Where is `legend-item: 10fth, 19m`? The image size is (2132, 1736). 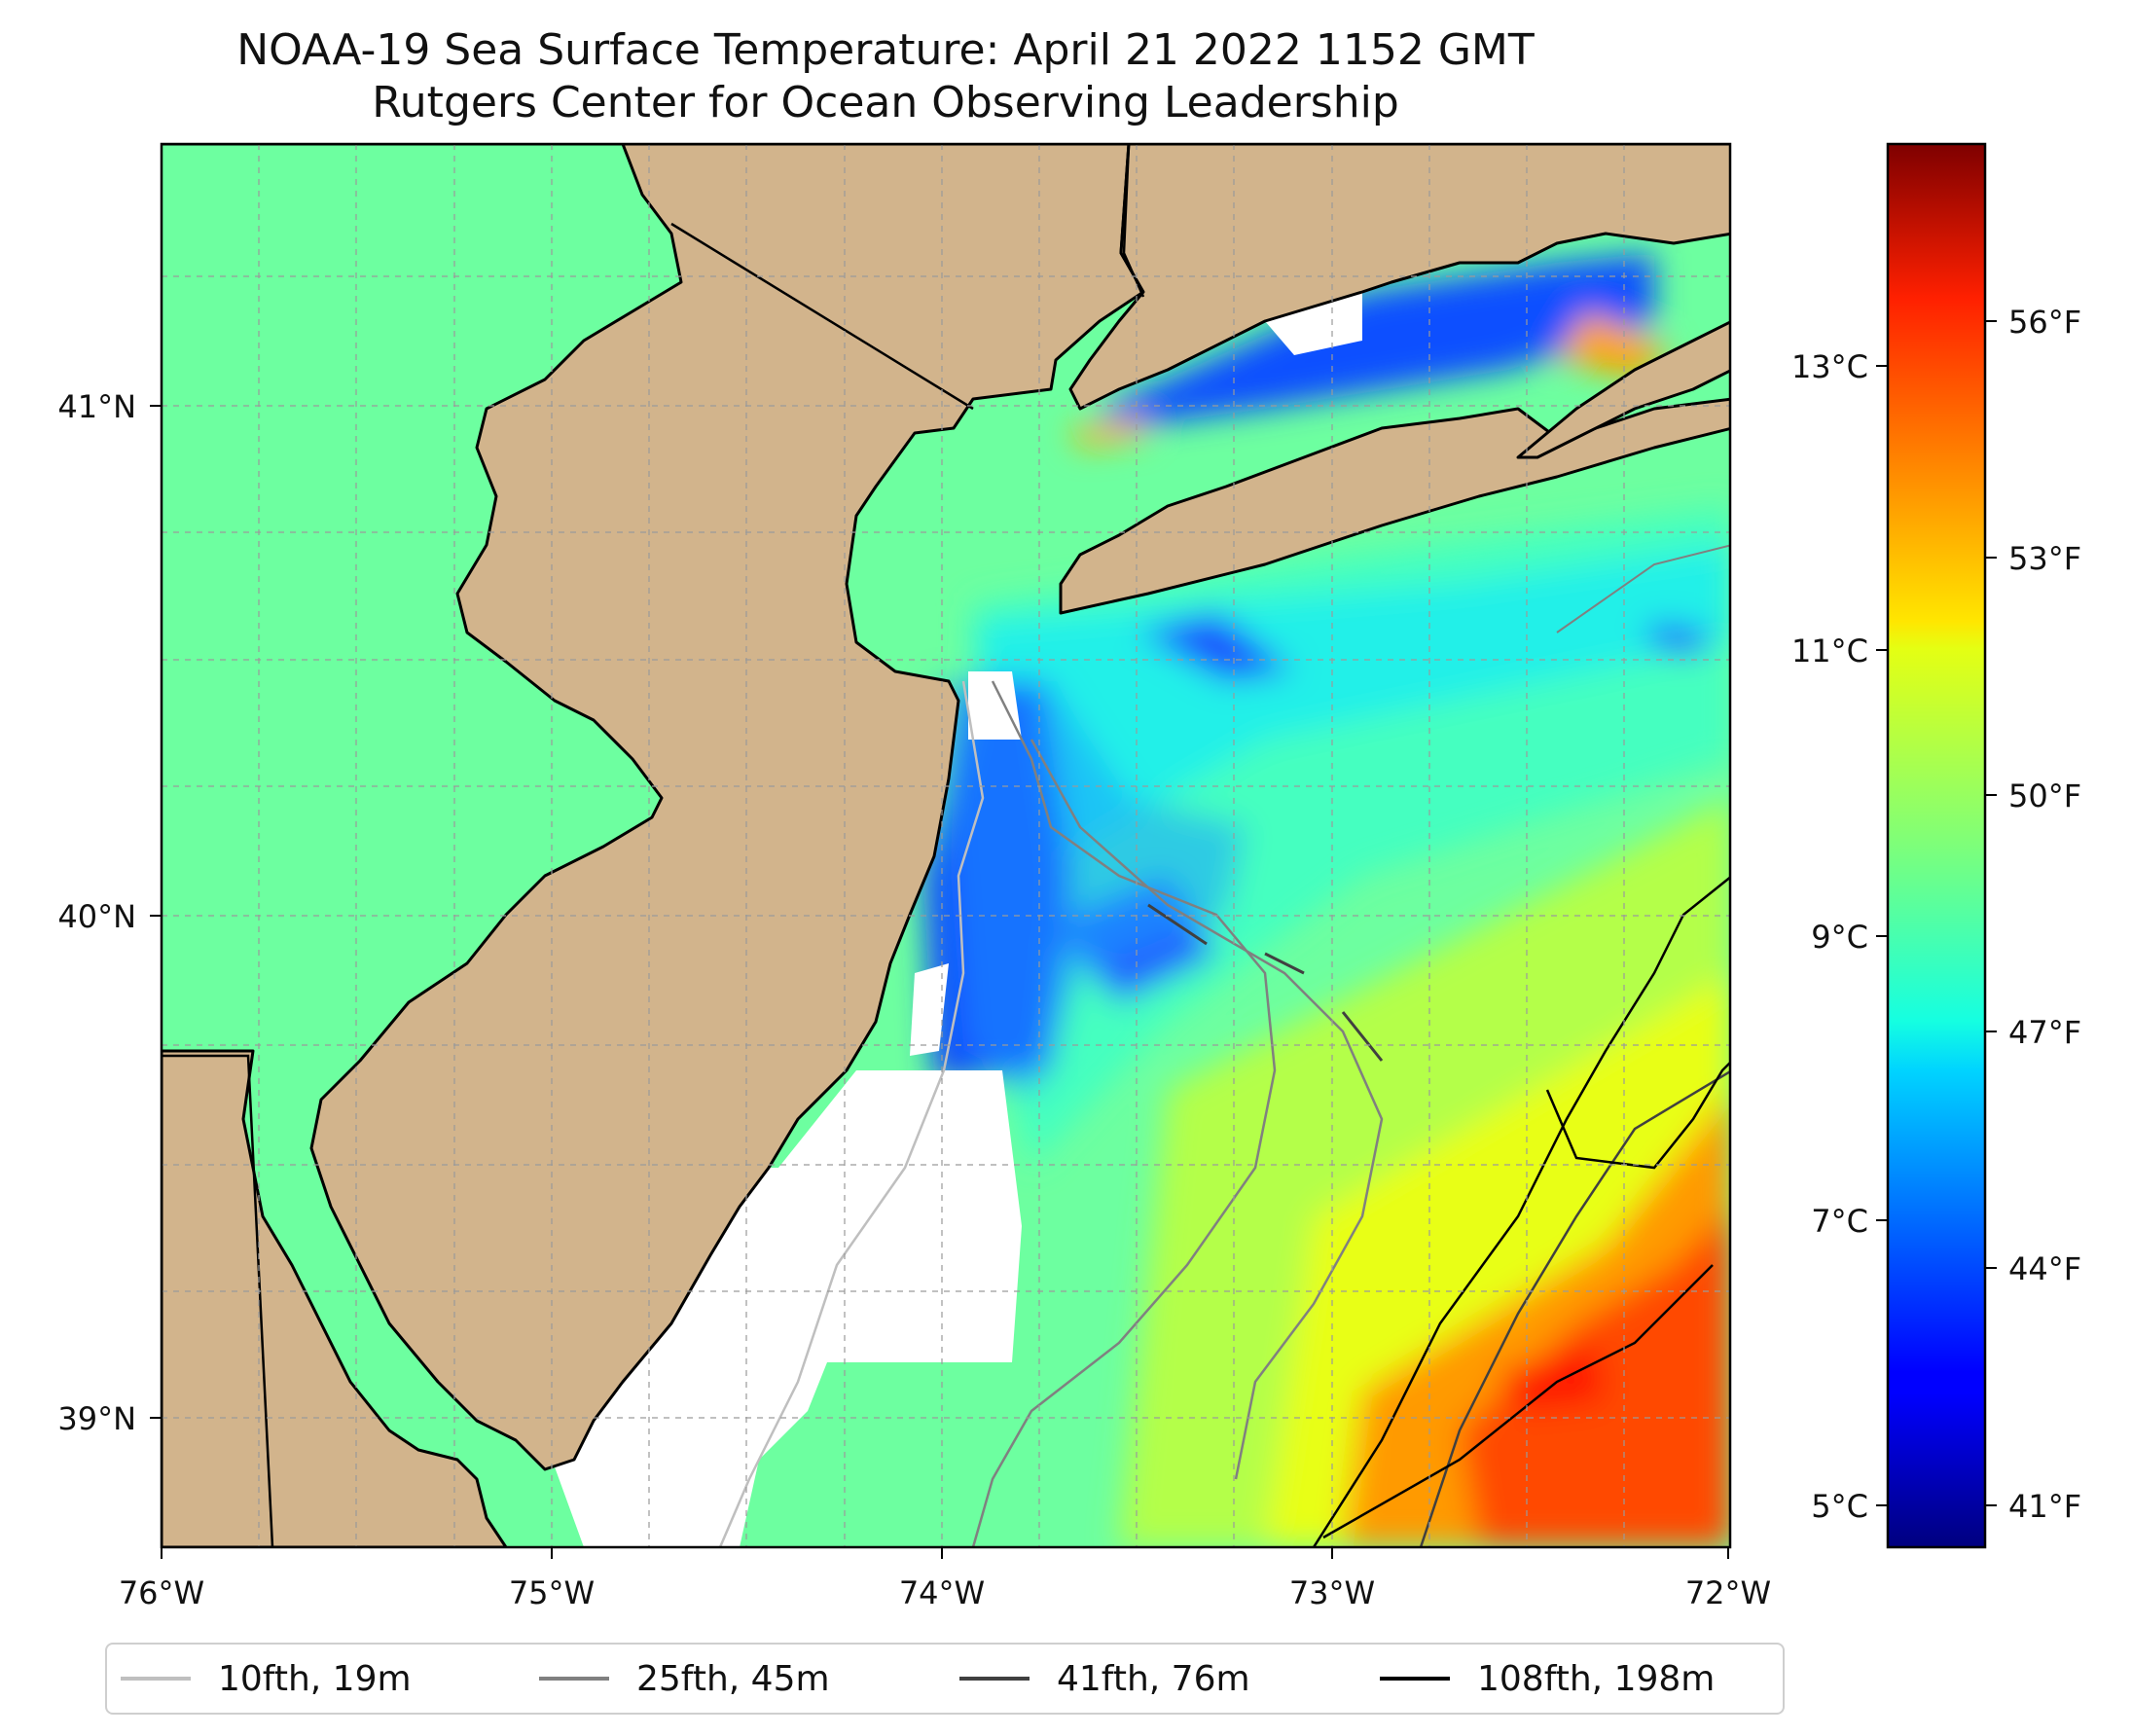 legend-item: 10fth, 19m is located at coordinates (266, 1679).